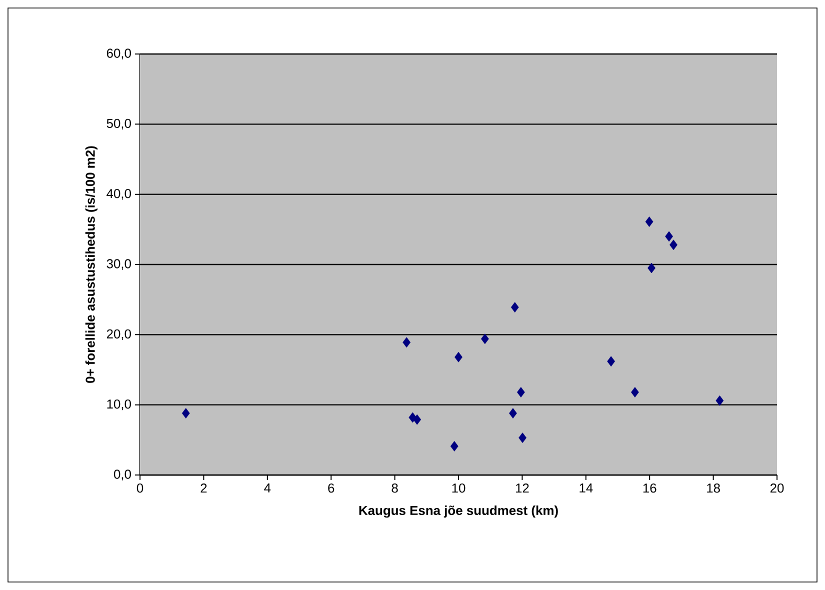  I want to click on y-tick-label: 60,0, so click(118, 54).